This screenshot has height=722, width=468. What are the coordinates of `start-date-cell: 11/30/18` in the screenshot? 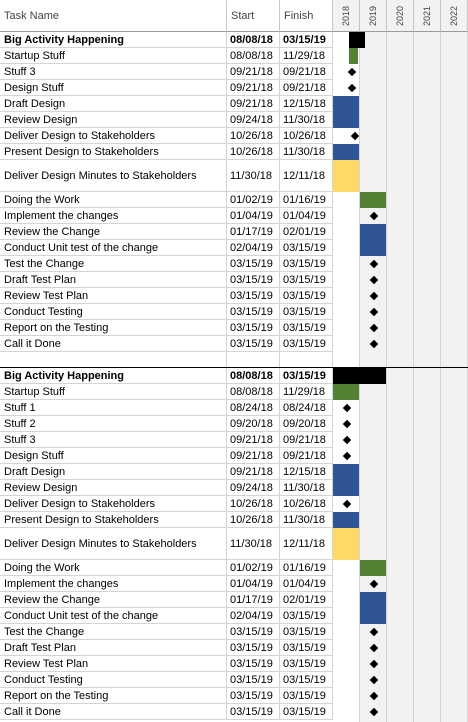 It's located at (253, 176).